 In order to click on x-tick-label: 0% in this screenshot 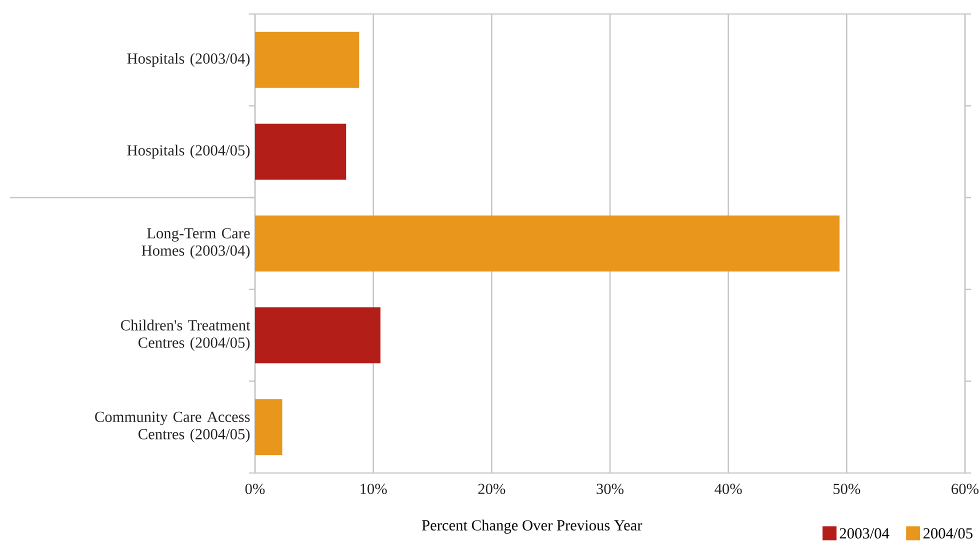, I will do `click(255, 489)`.